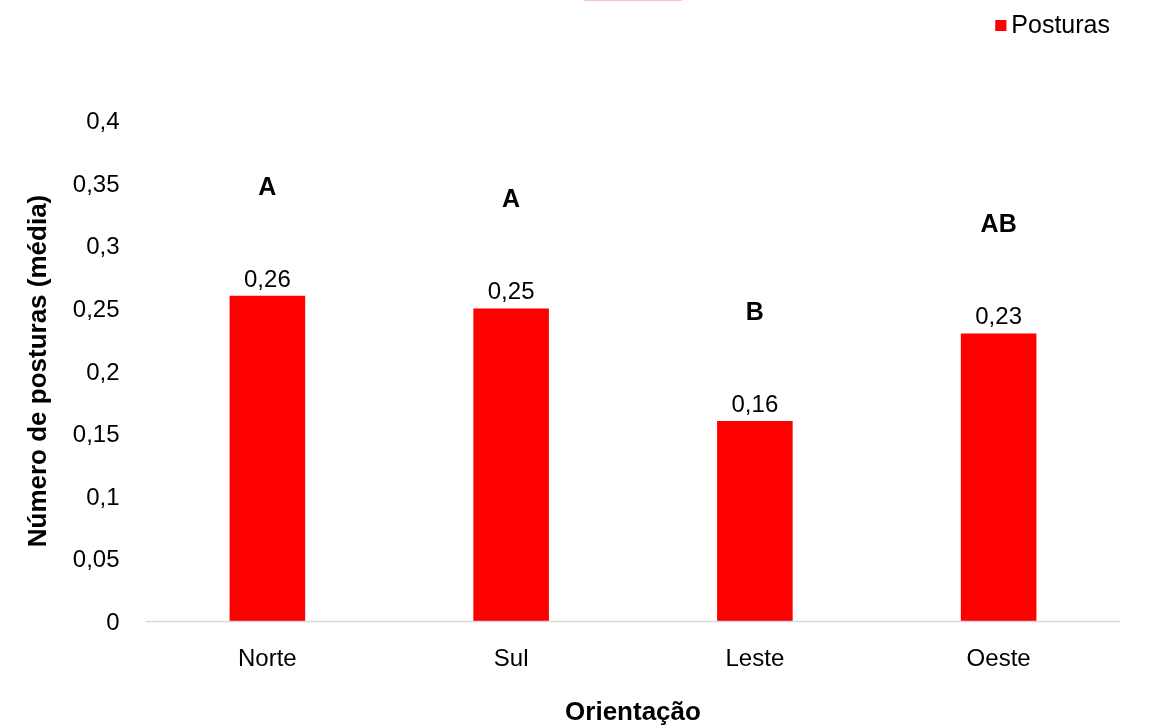  Describe the element at coordinates (267, 657) in the screenshot. I see `x-tick-label: Norte` at that location.